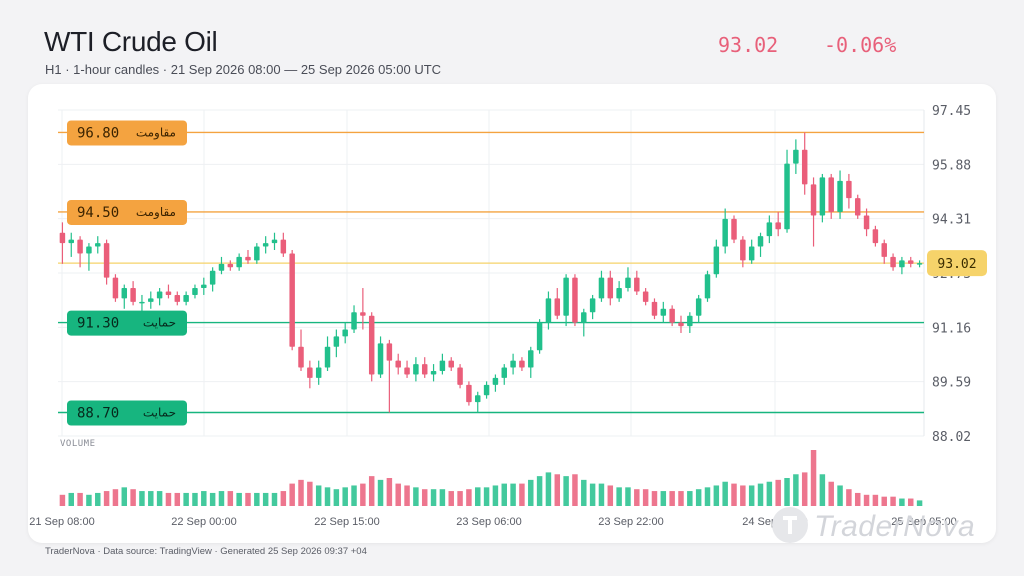  I want to click on y-tick-label: 95.88, so click(951, 165).